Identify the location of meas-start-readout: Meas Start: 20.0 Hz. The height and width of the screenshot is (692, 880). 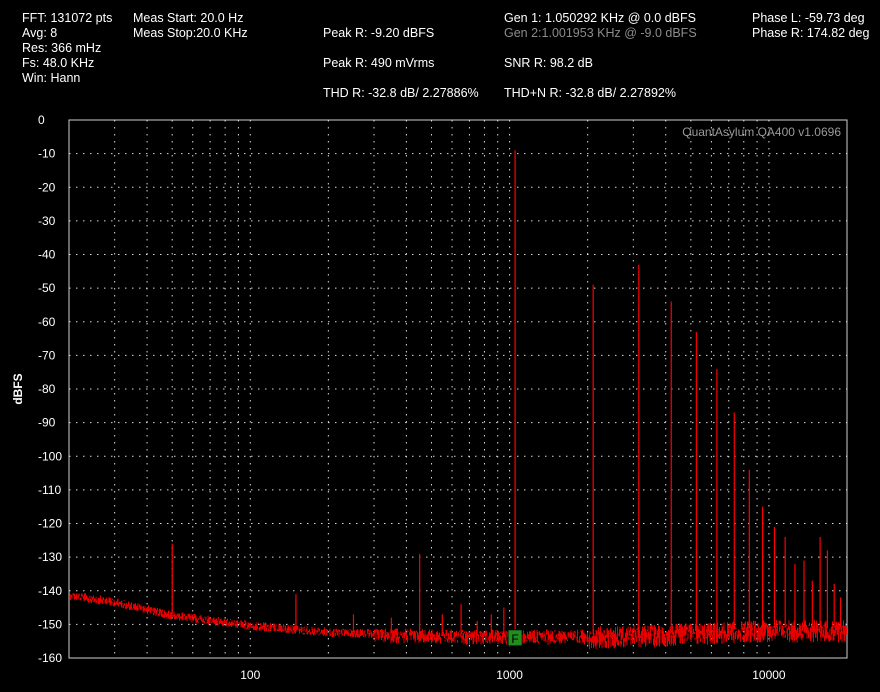
(188, 18).